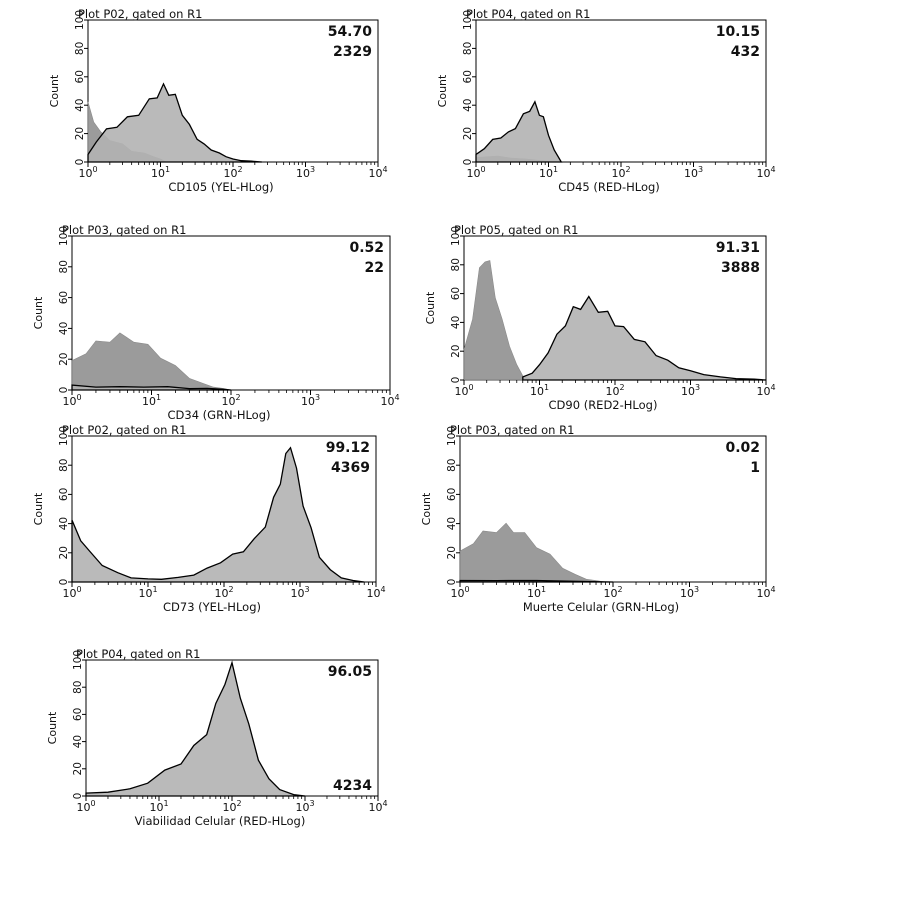 Image resolution: width=897 pixels, height=902 pixels. I want to click on chart-7-title: Plot P04, gated on R1, so click(138, 654).